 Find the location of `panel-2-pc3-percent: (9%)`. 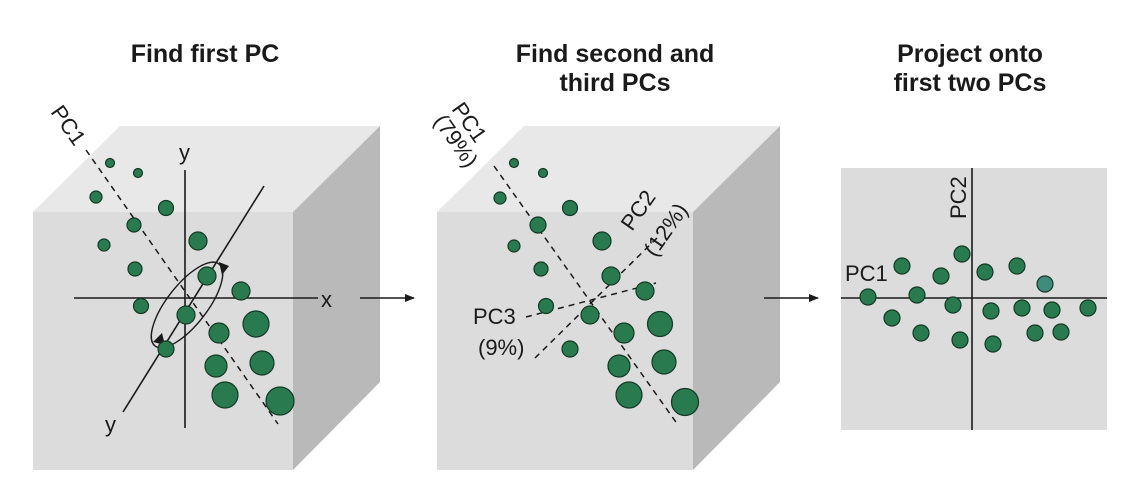

panel-2-pc3-percent: (9%) is located at coordinates (501, 347).